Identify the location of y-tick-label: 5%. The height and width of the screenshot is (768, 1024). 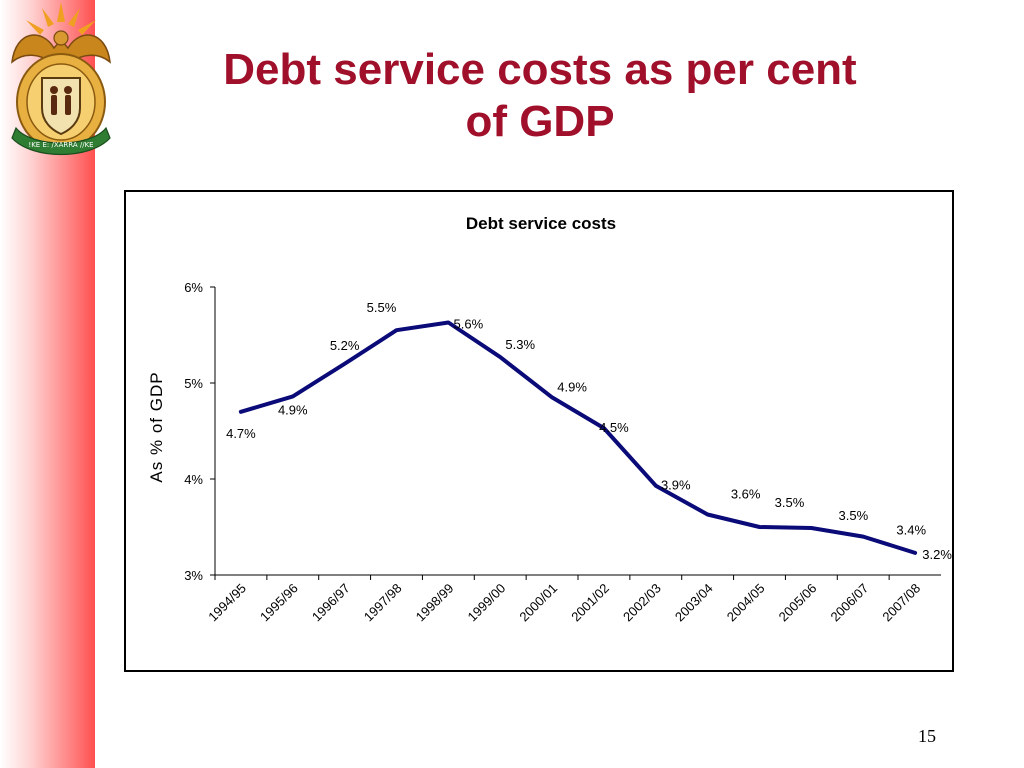
(193, 383).